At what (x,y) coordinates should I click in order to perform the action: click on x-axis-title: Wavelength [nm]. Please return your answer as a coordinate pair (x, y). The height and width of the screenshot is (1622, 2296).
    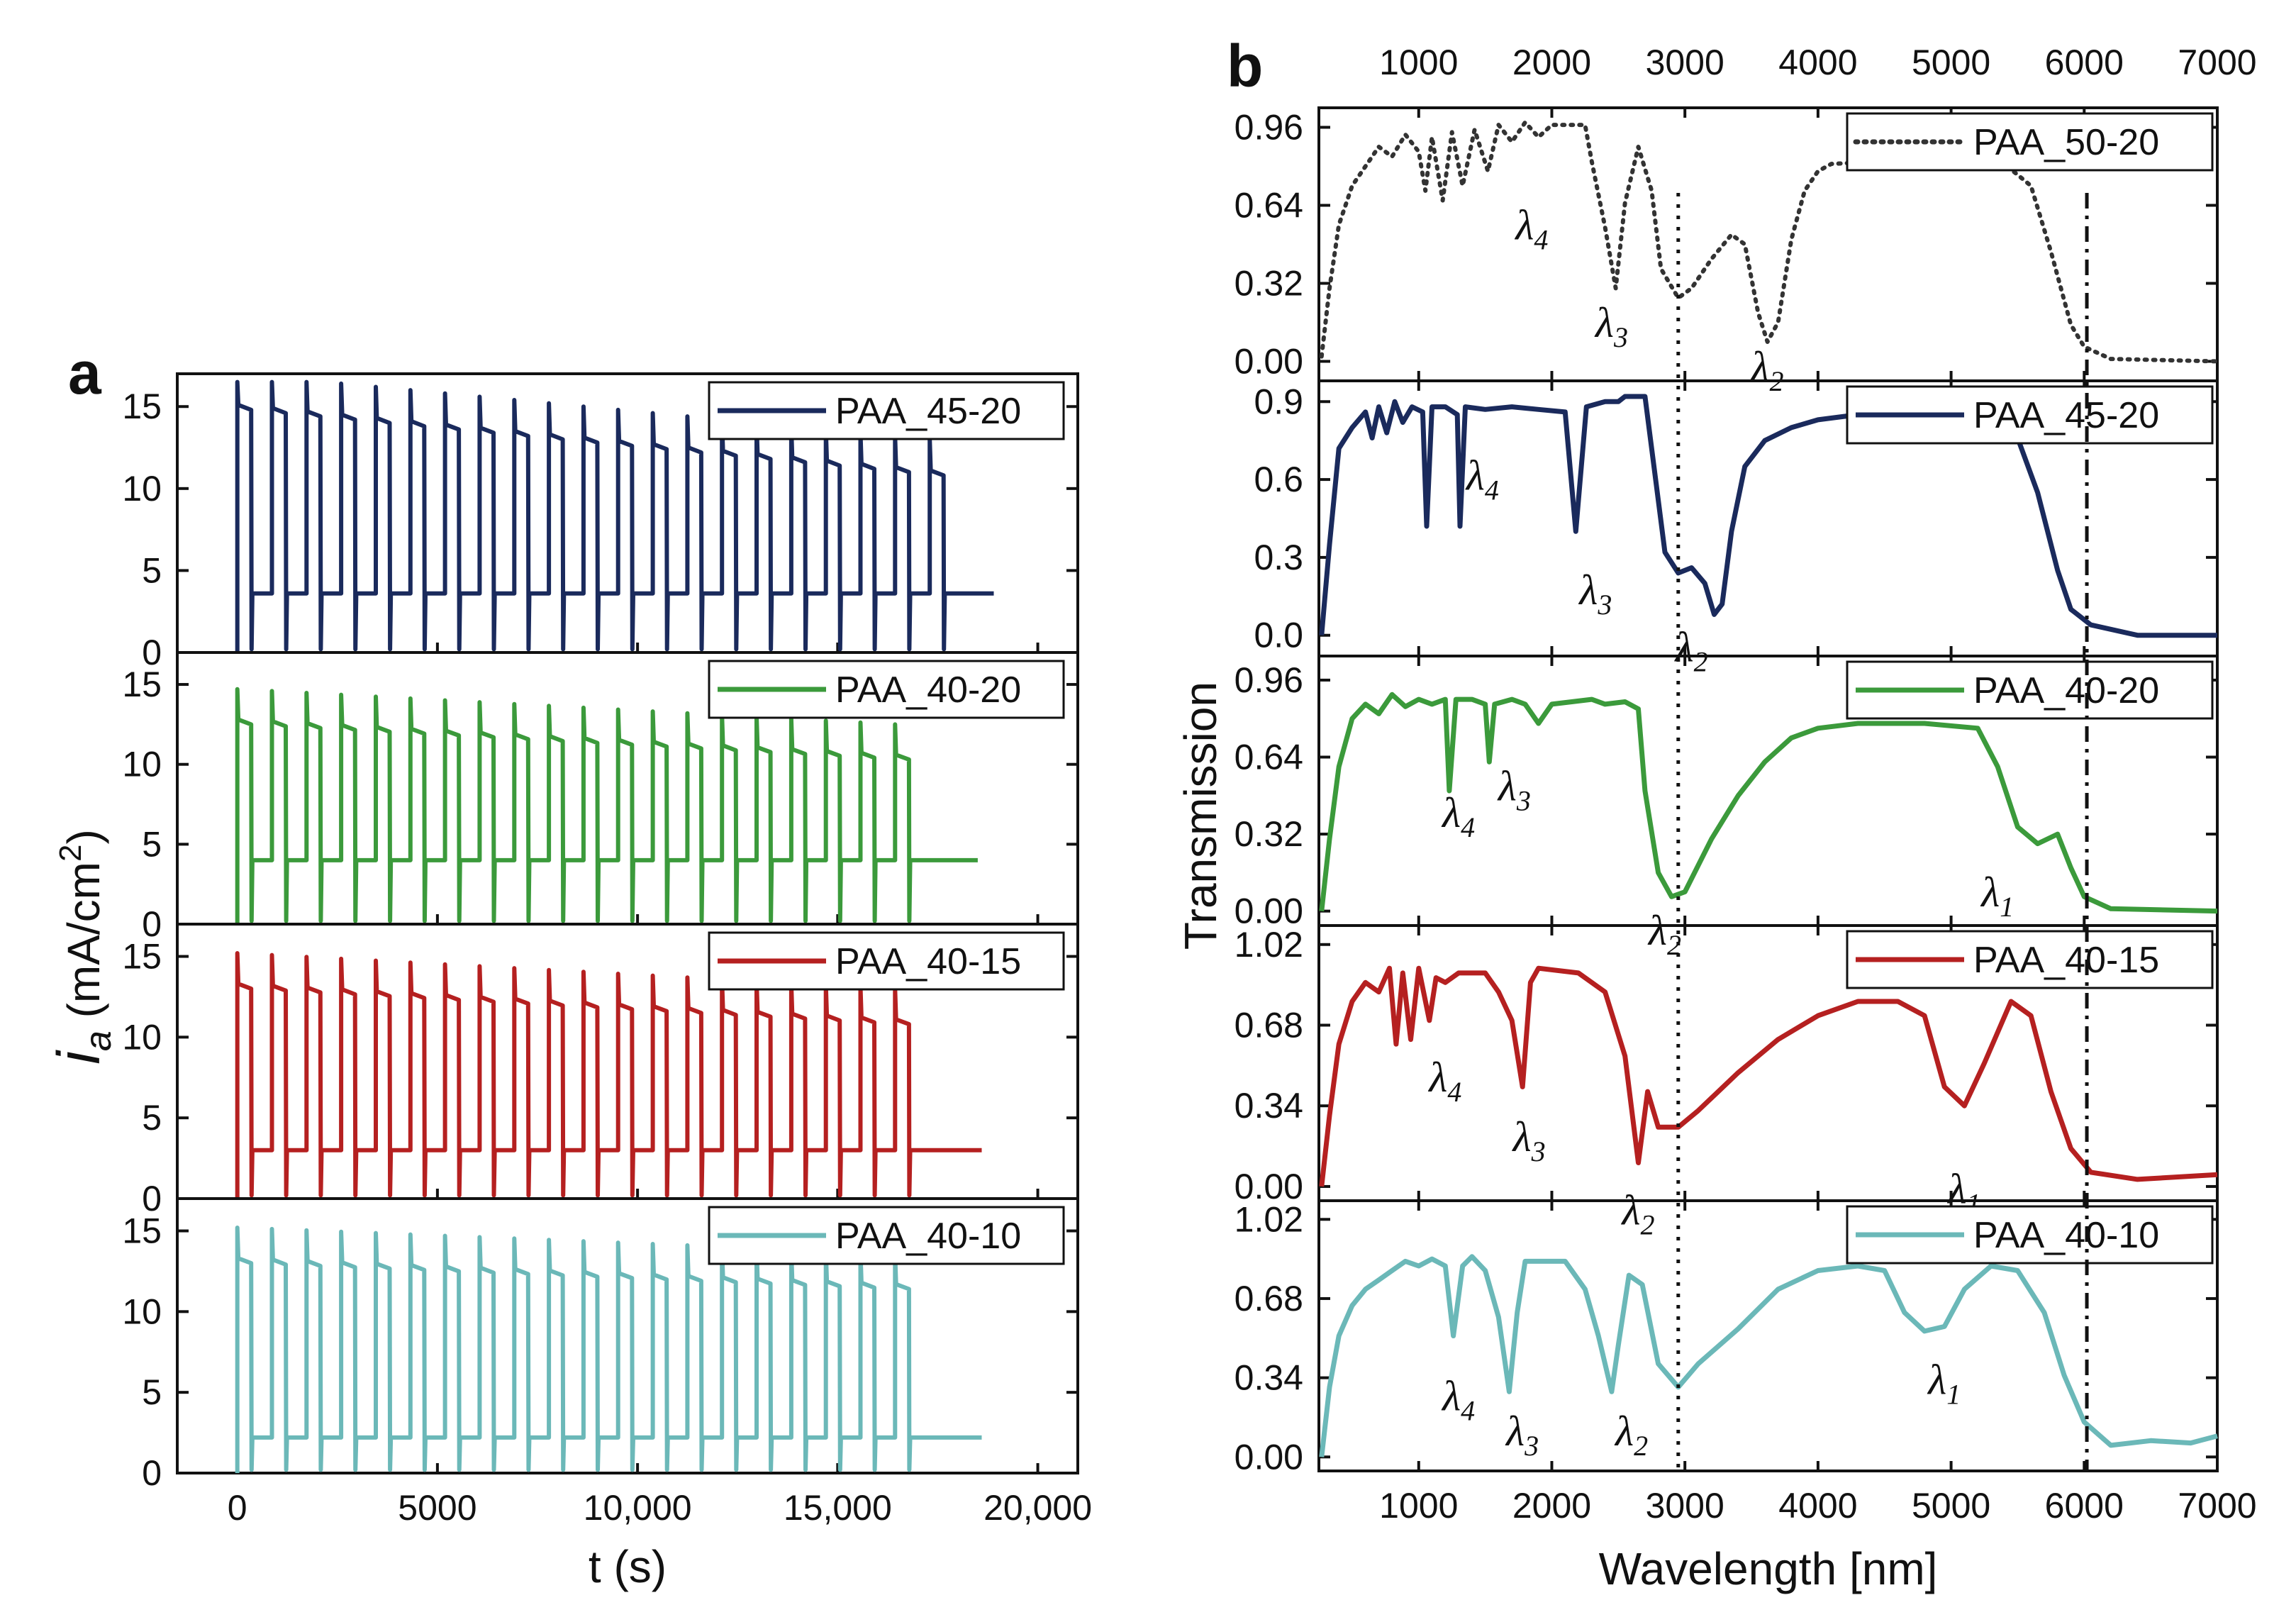
    Looking at the image, I should click on (1768, 1569).